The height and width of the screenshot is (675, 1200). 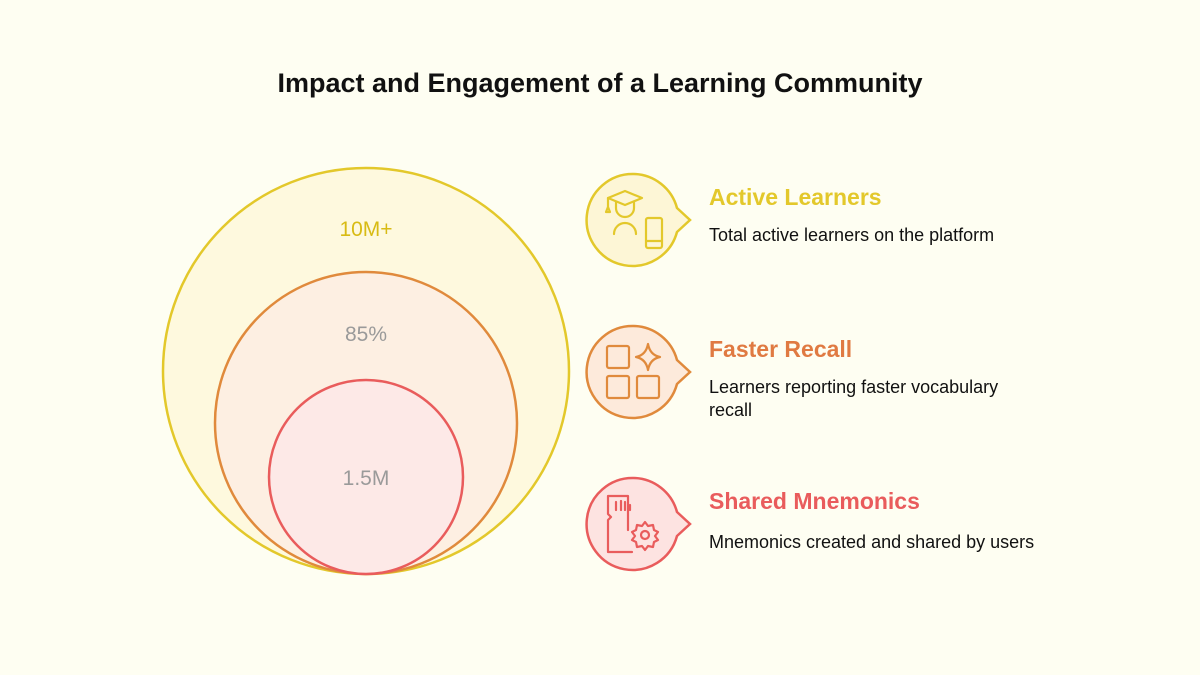 I want to click on item-description: Mnemonics created and shared by users, so click(x=872, y=542).